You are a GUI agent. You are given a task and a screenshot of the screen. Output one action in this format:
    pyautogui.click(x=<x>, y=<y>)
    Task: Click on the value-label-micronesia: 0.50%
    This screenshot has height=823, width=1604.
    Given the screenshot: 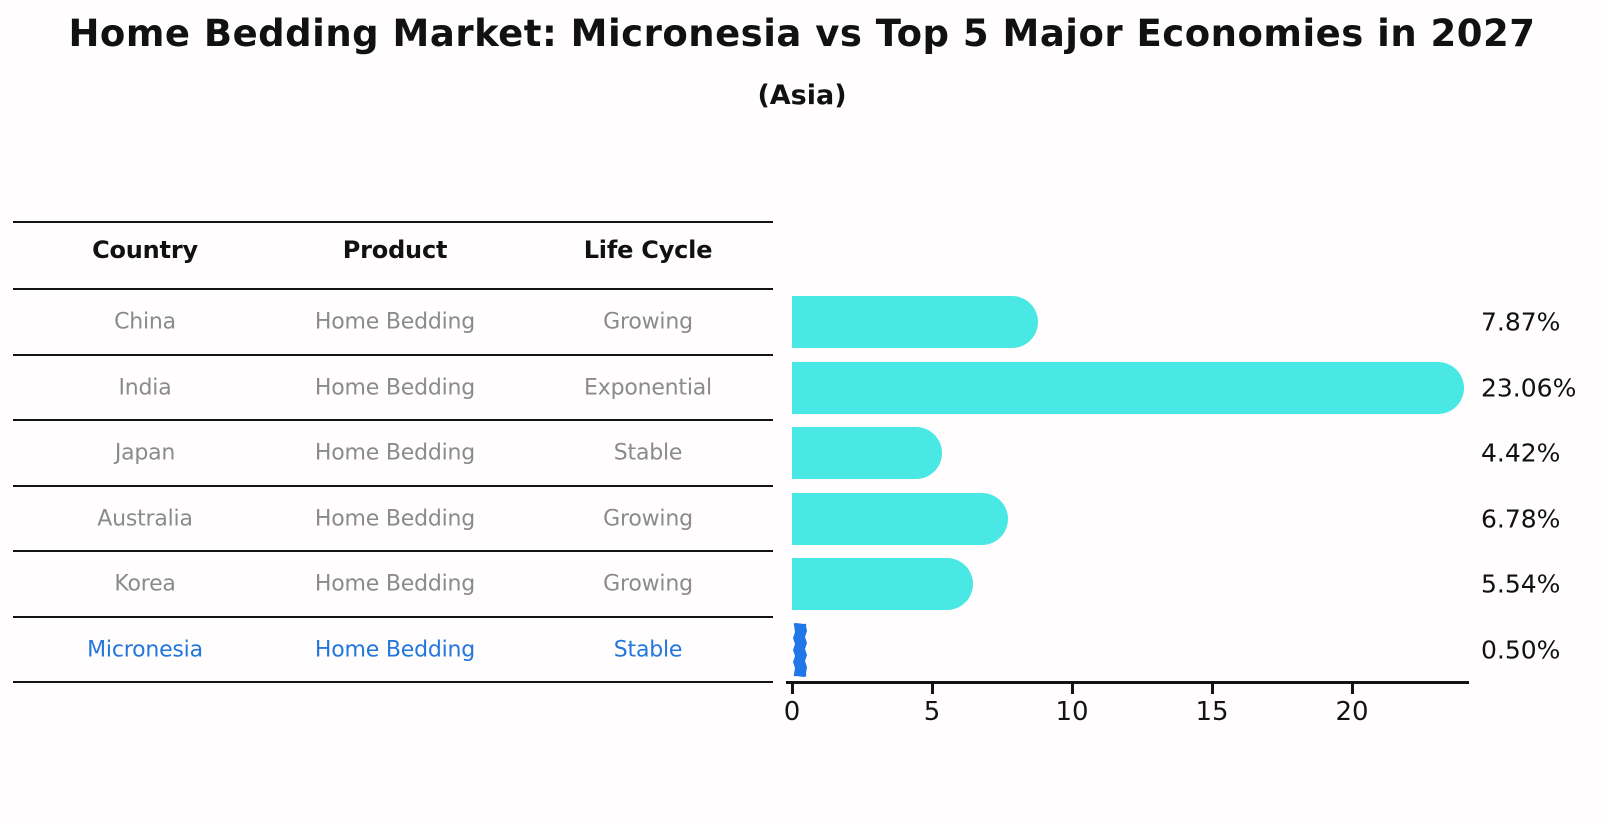 What is the action you would take?
    pyautogui.click(x=1521, y=650)
    